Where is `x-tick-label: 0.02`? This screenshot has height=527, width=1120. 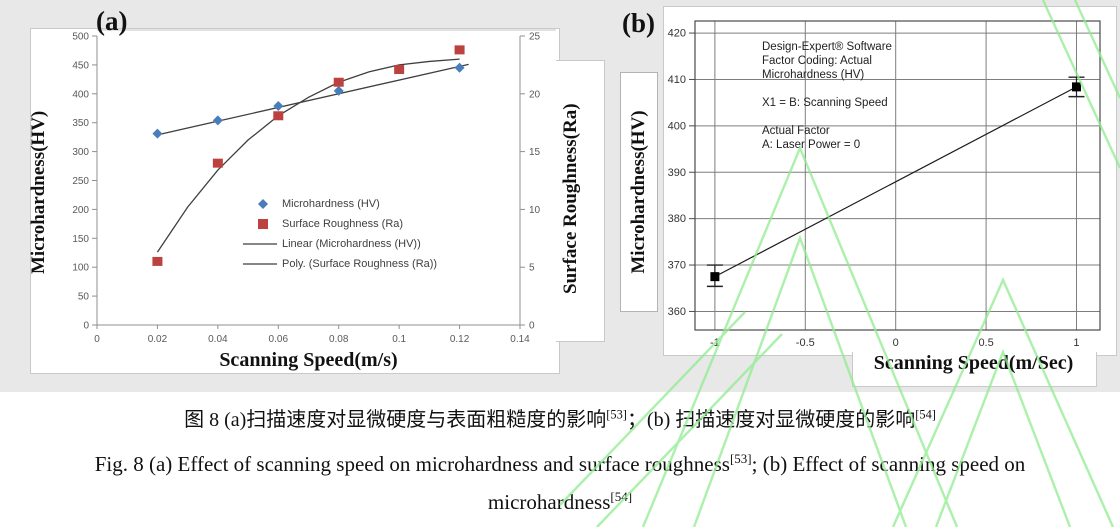
x-tick-label: 0.02 is located at coordinates (158, 339).